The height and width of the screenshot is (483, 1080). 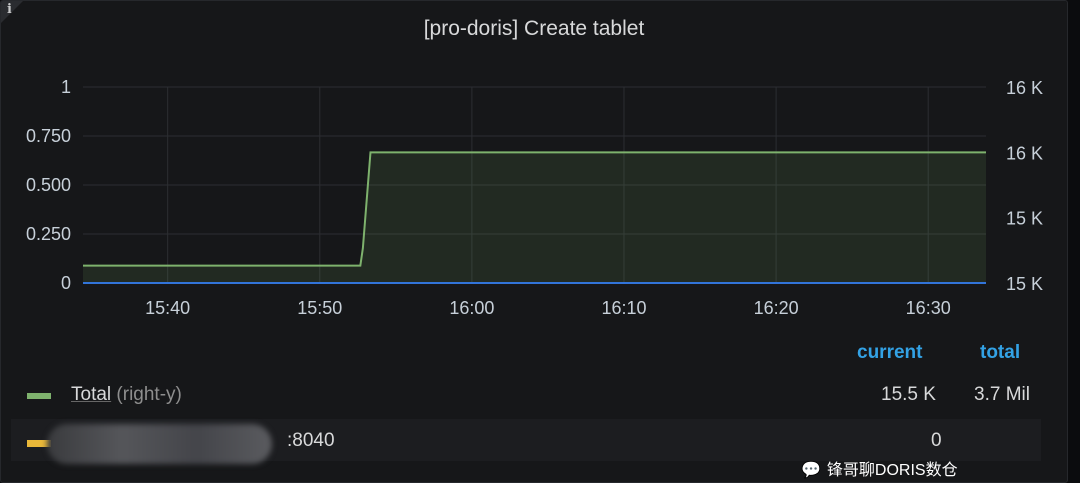 What do you see at coordinates (48, 234) in the screenshot?
I see `left-y-tick-label: 0.250` at bounding box center [48, 234].